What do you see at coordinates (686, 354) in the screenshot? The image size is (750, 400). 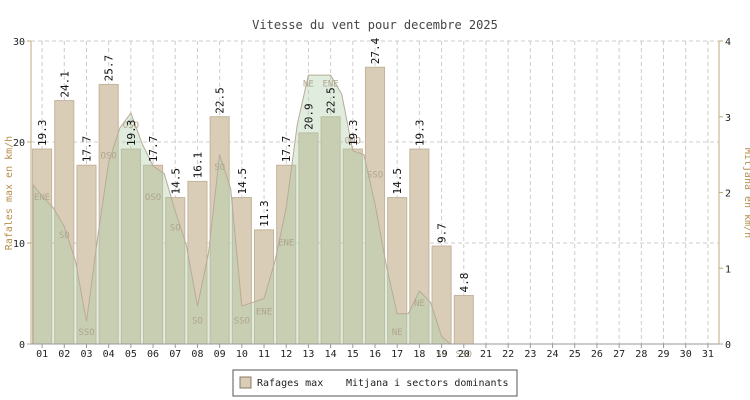 I see `x-tick-label: 30` at bounding box center [686, 354].